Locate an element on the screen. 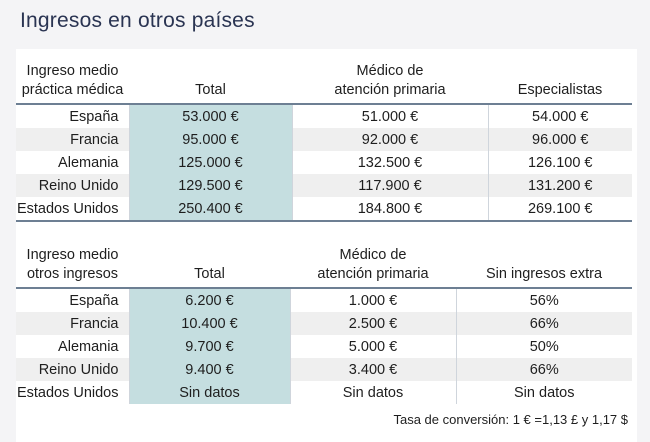 Image resolution: width=650 pixels, height=442 pixels. total-cell: 53.000 € is located at coordinates (210, 116).